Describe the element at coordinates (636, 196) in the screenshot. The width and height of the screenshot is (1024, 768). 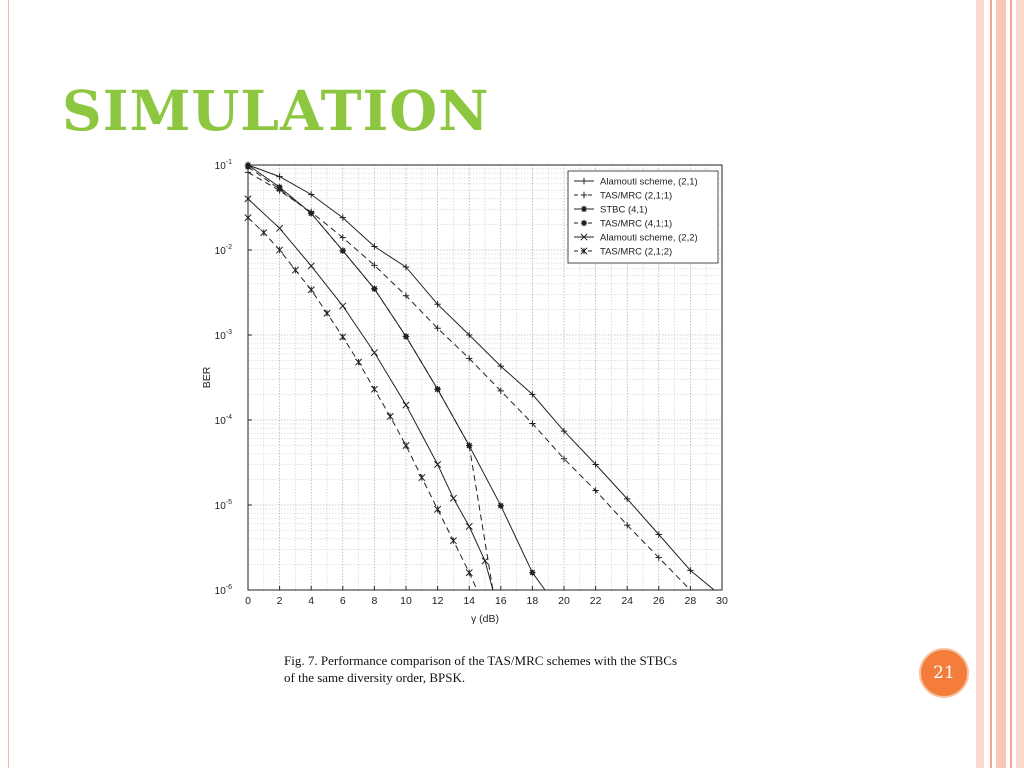
I see `legend-entry: TAS/MRC (2,1;1)` at that location.